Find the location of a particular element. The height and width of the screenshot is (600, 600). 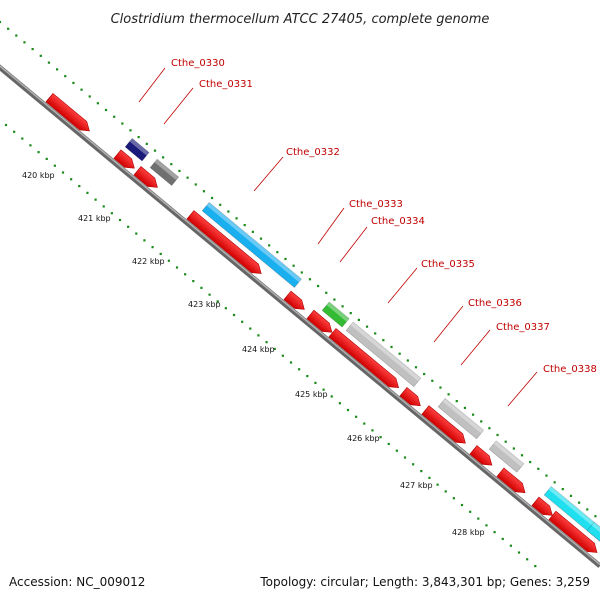

gene-label-cthe-0332: Cthe_0332 is located at coordinates (296, 169).